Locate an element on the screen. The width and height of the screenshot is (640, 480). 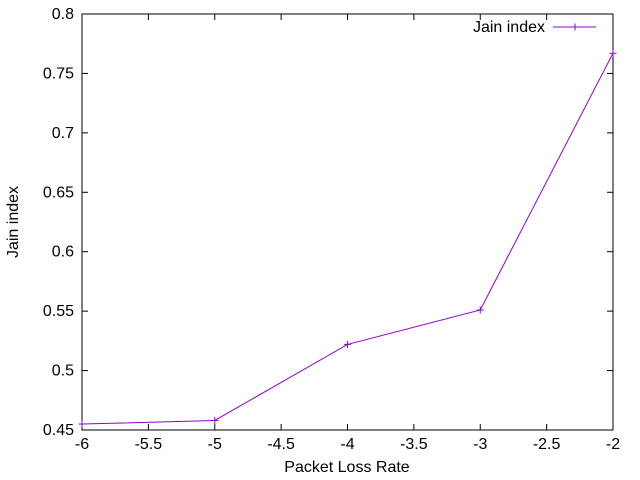
legend-label: Jain index is located at coordinates (509, 27).